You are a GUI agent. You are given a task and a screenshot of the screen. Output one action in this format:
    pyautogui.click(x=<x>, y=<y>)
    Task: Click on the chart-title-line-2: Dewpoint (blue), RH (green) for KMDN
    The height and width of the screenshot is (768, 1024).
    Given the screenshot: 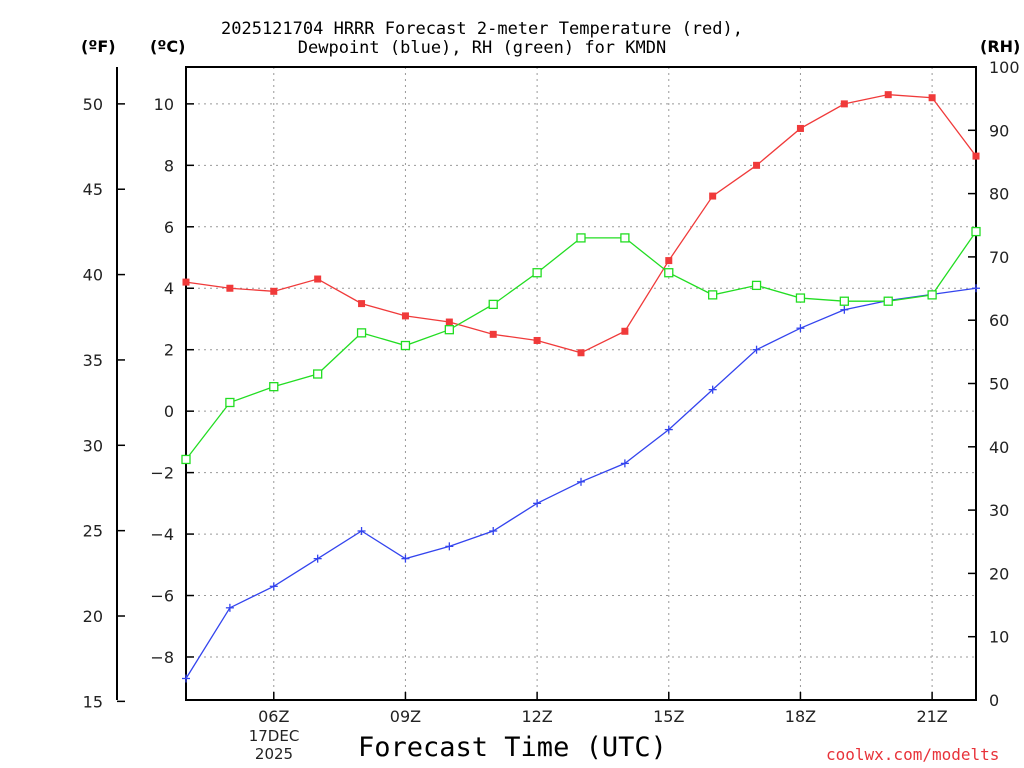 What is the action you would take?
    pyautogui.click(x=482, y=48)
    